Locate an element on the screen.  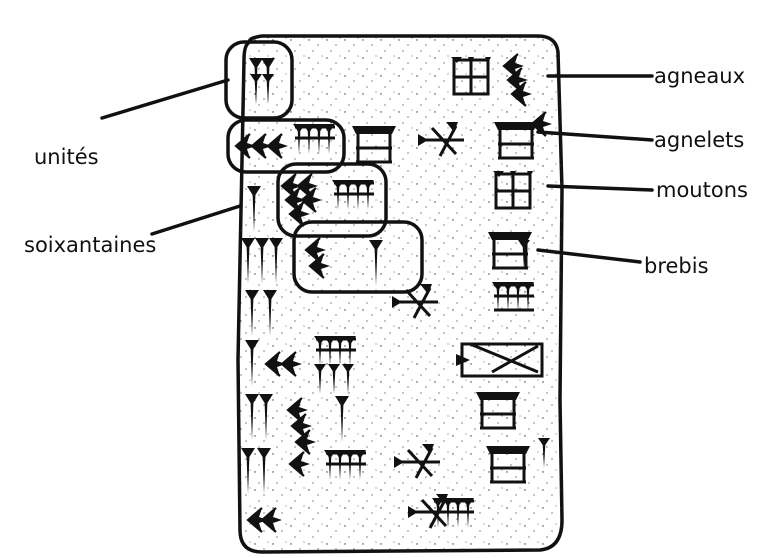
pointer-ewes is located at coordinates (589, 256).